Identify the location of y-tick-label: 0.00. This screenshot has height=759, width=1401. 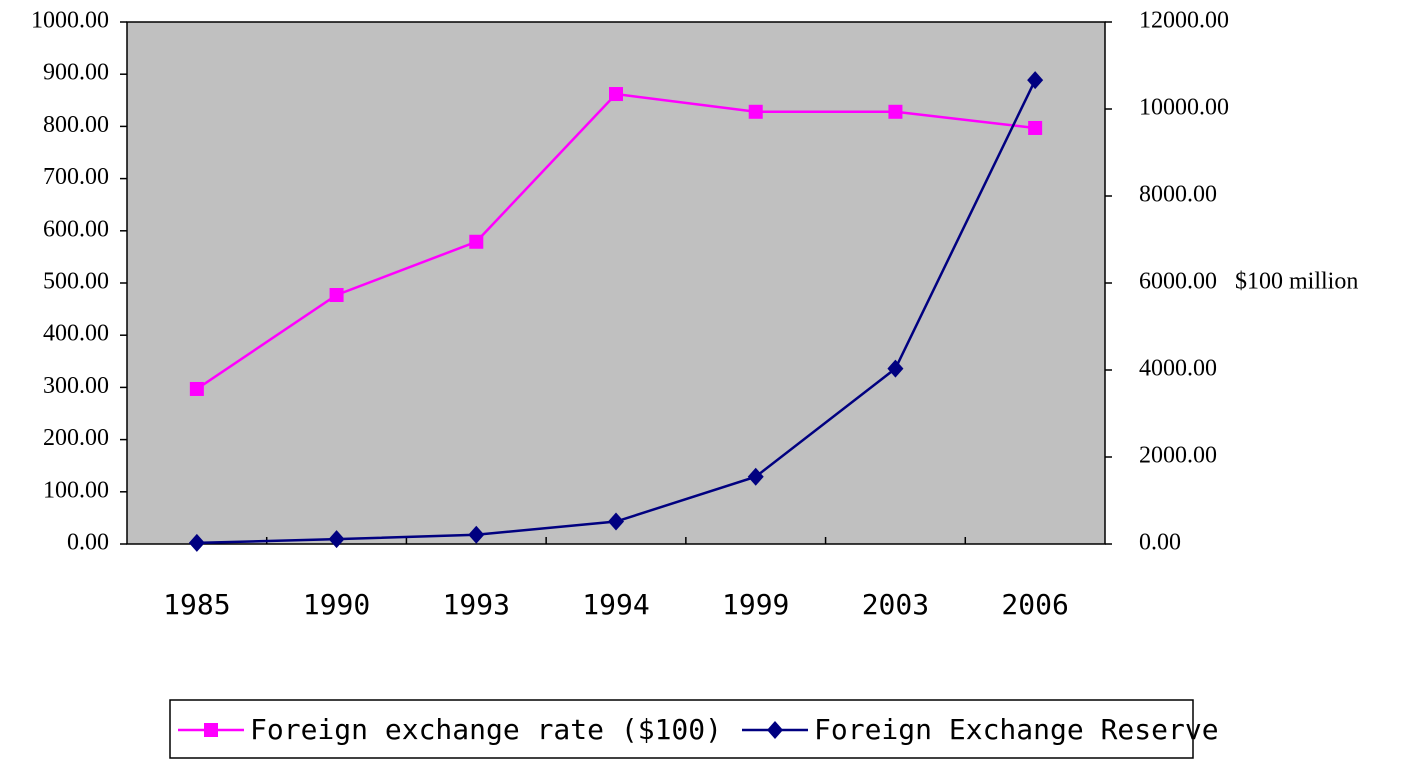
(88, 543).